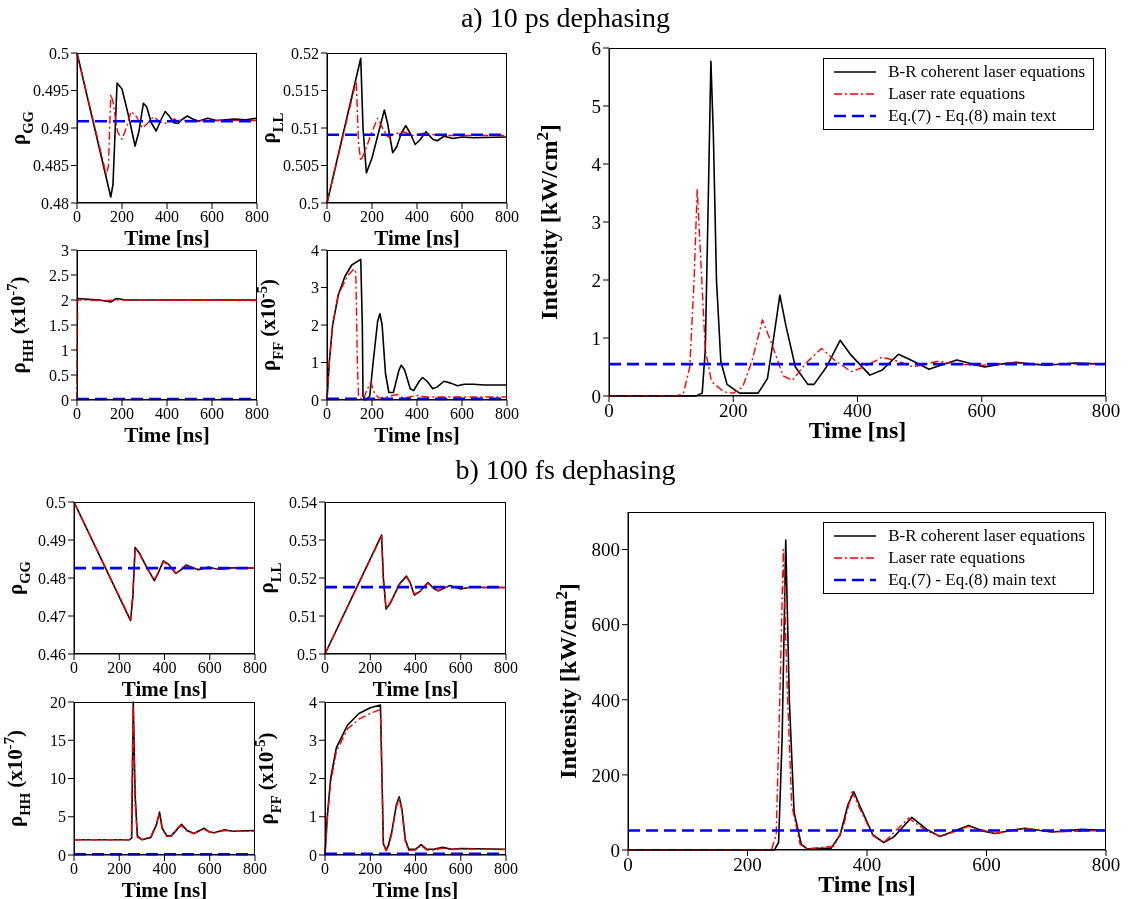 This screenshot has width=1131, height=899. Describe the element at coordinates (565, 470) in the screenshot. I see `chart-title: b) 100 fs dephasing` at that location.